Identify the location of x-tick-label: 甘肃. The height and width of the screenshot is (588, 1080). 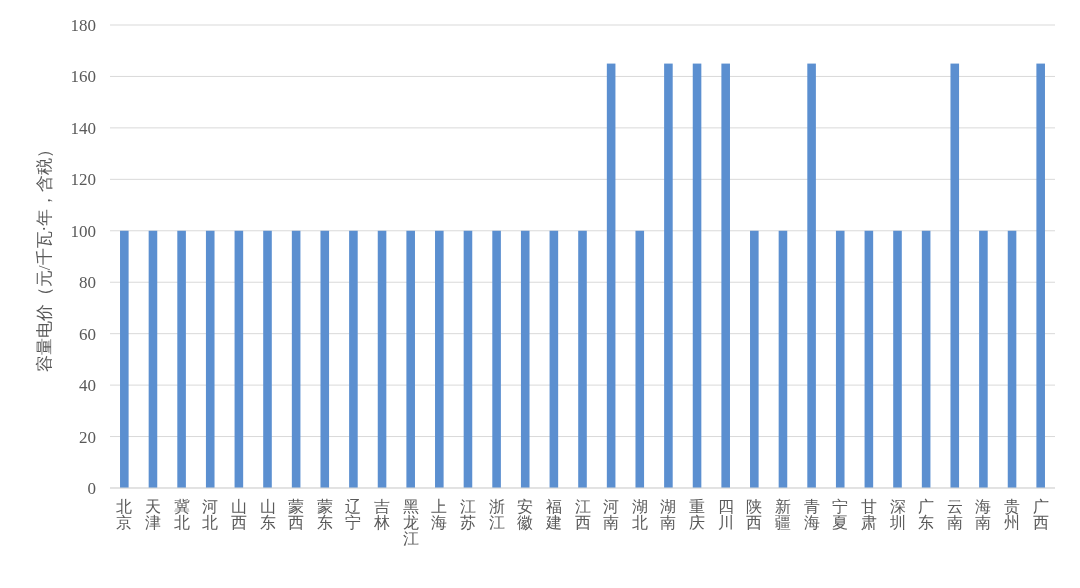
(868, 514).